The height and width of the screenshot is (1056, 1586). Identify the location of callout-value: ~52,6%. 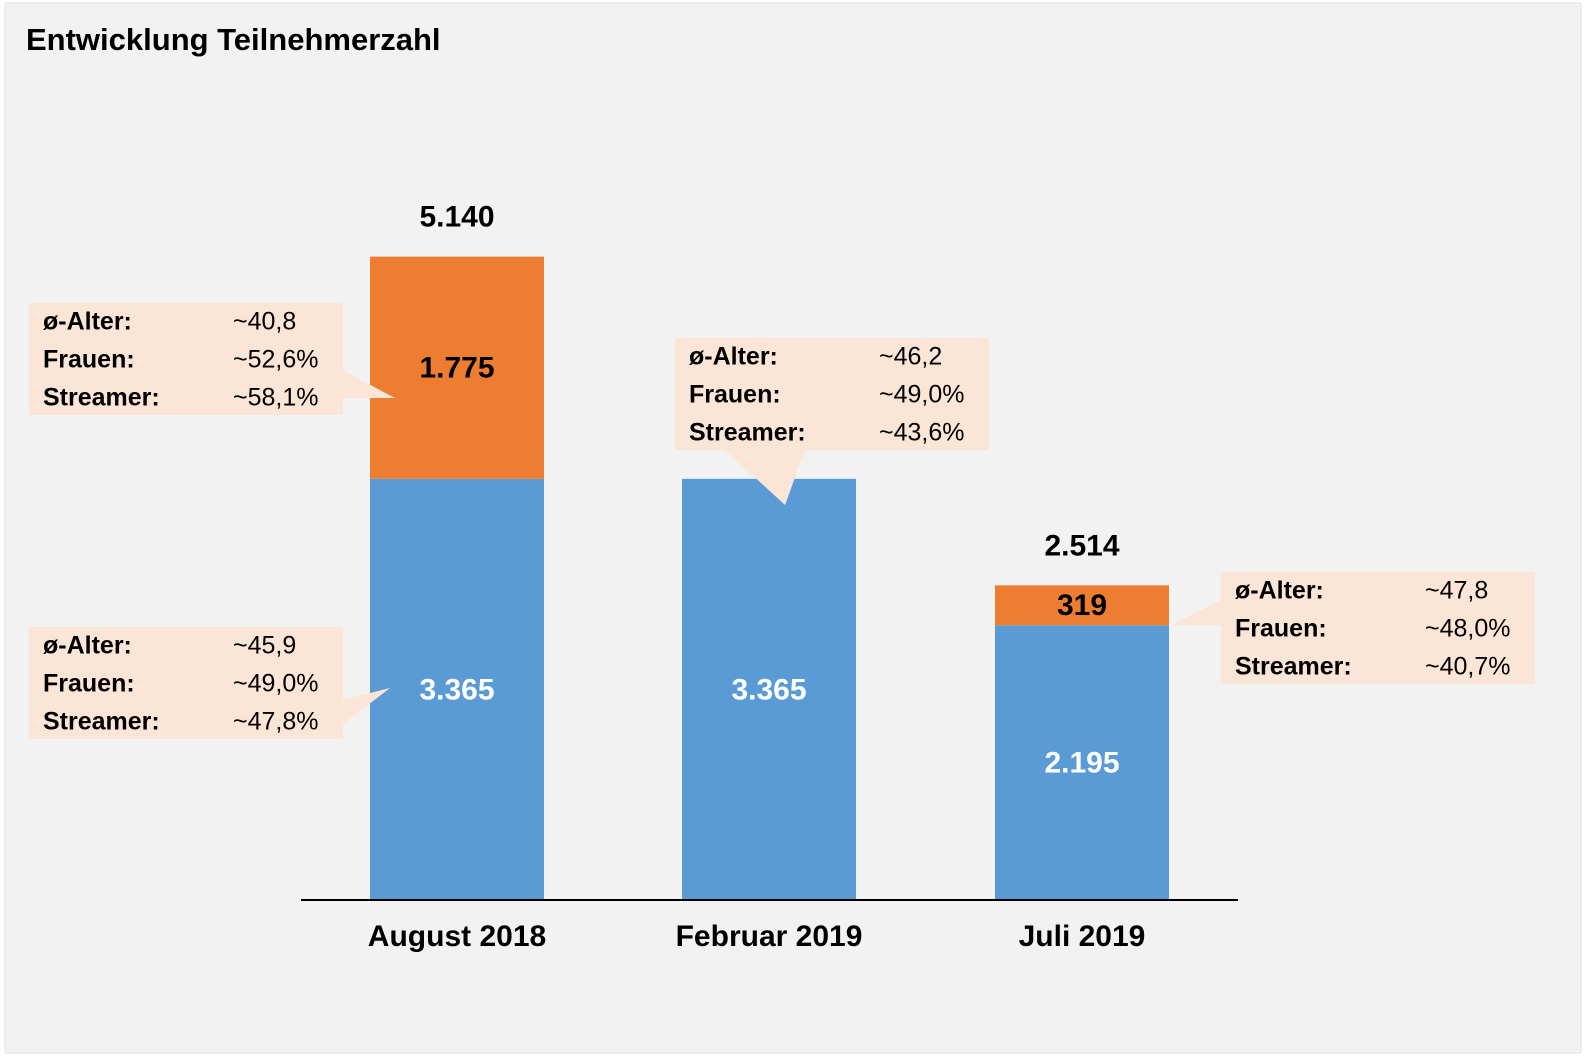
(276, 360).